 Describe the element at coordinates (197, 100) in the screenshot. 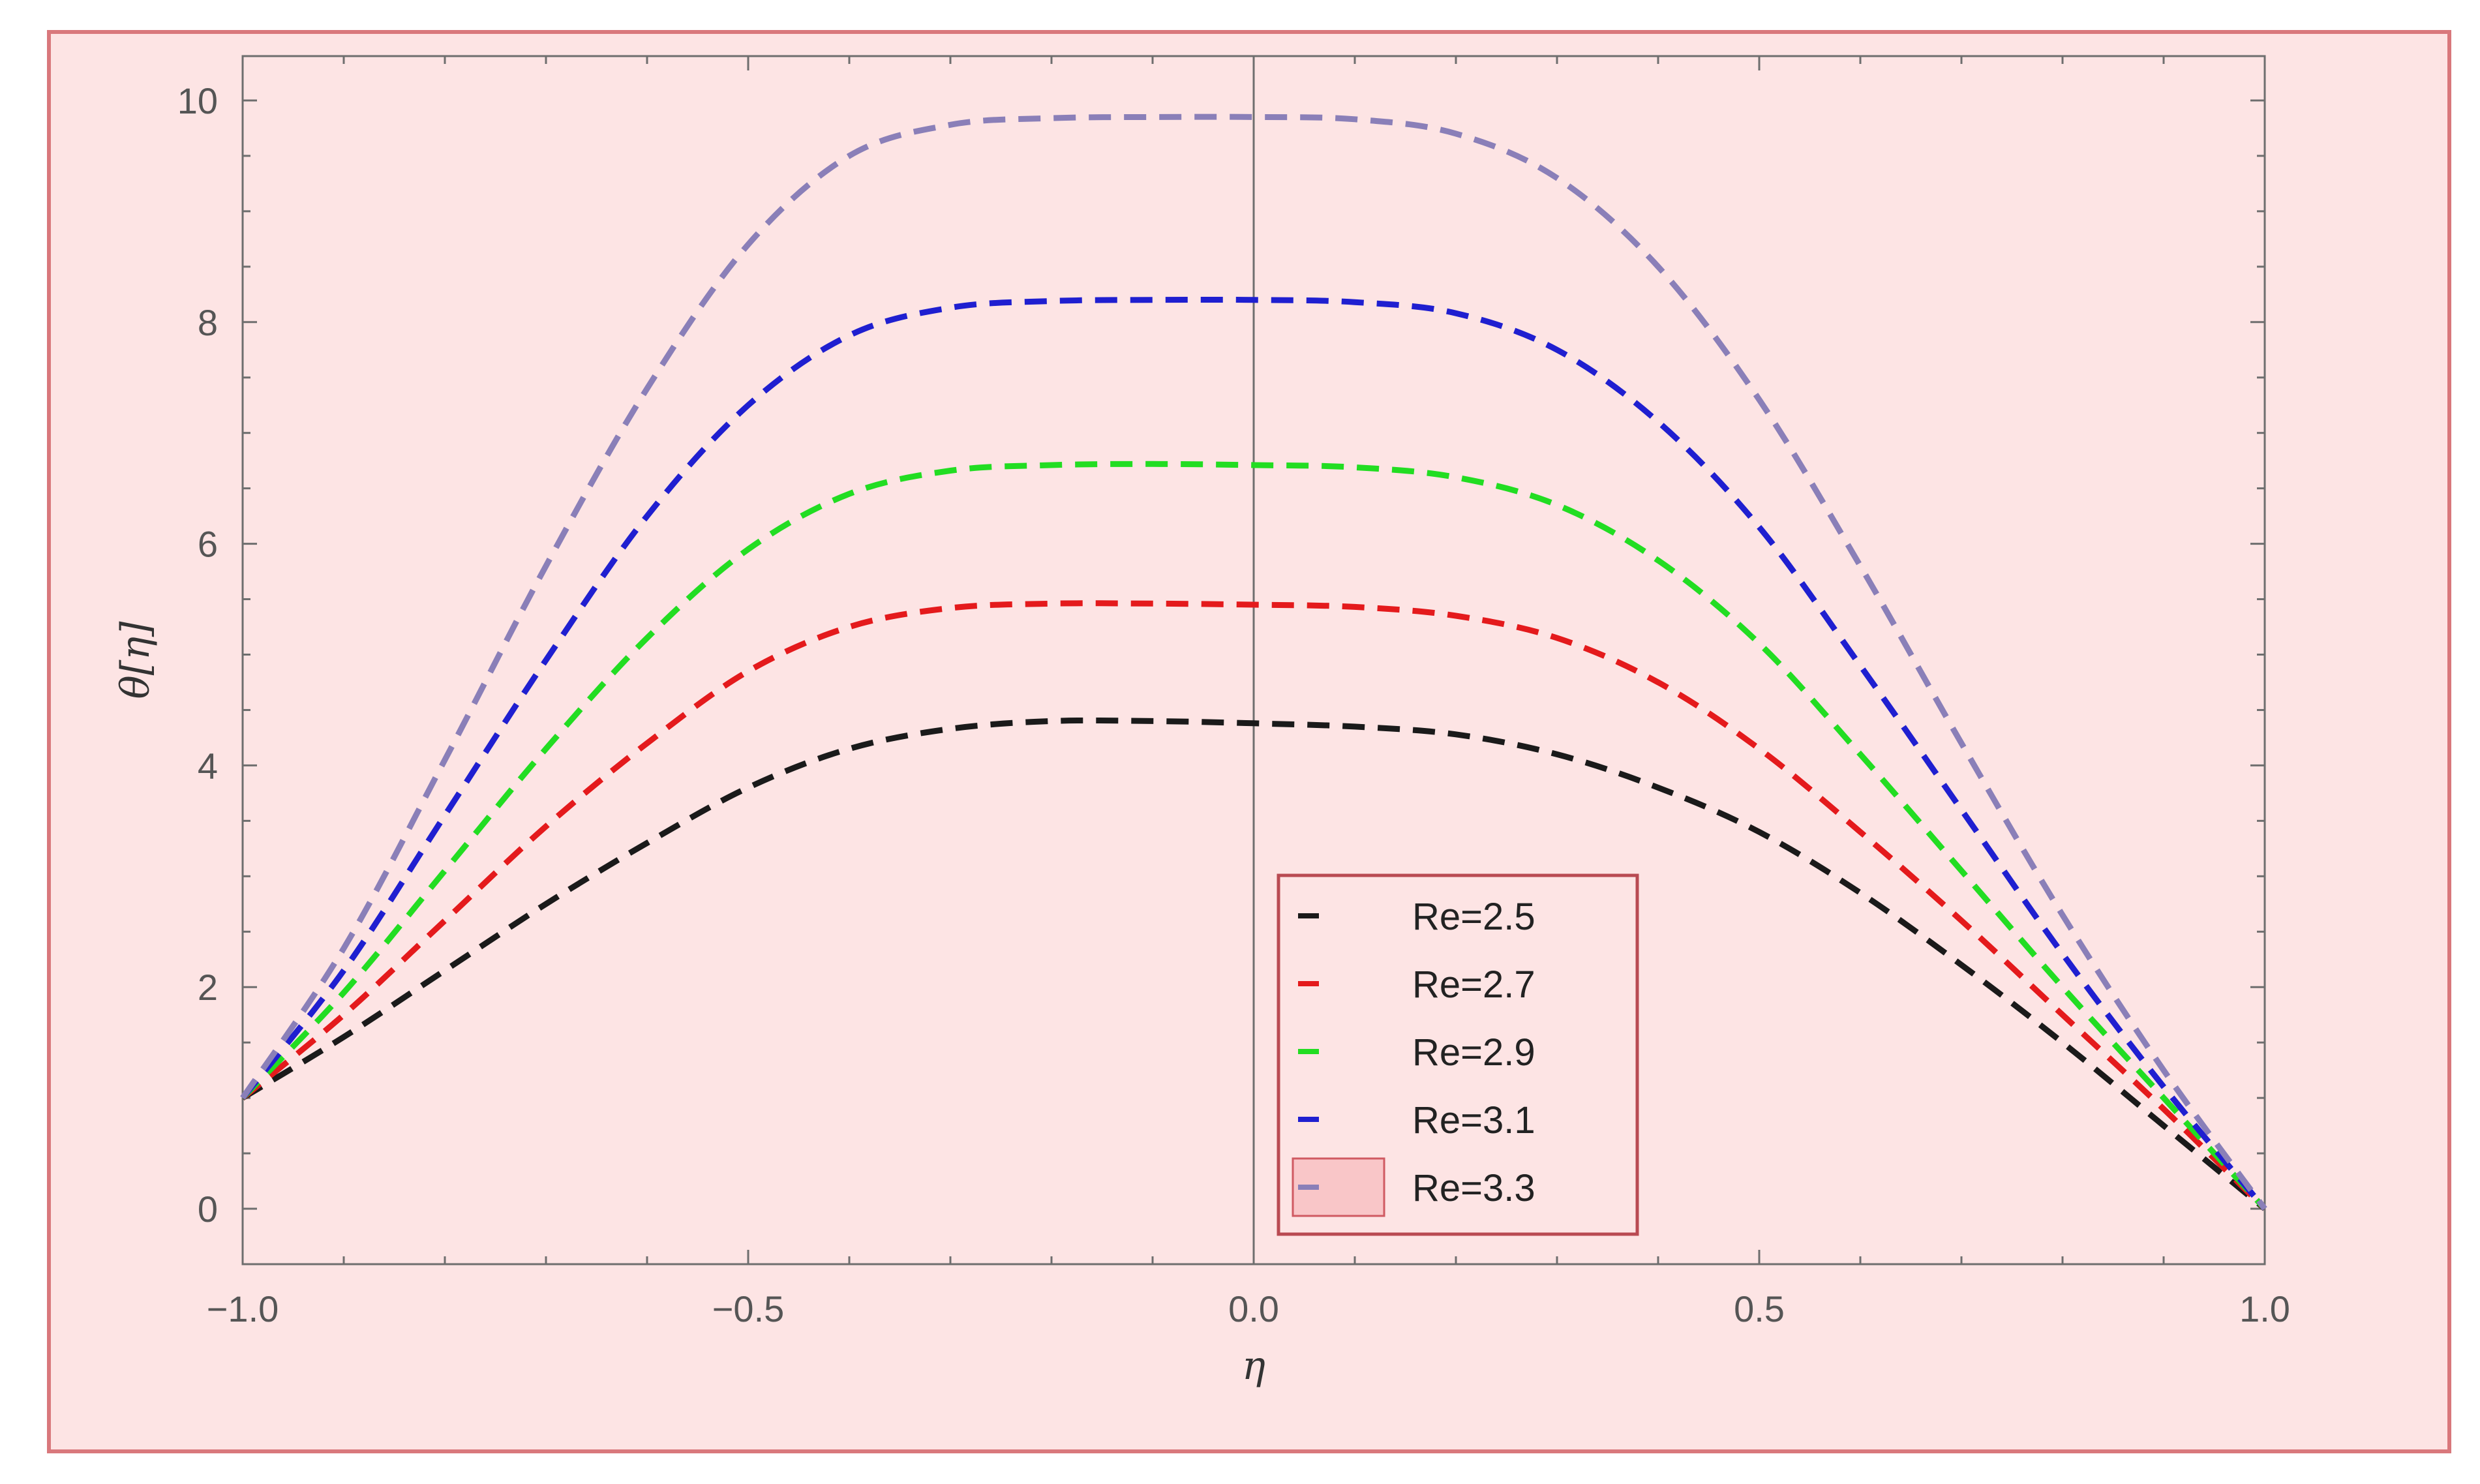

I see `y-tick-label: 10` at that location.